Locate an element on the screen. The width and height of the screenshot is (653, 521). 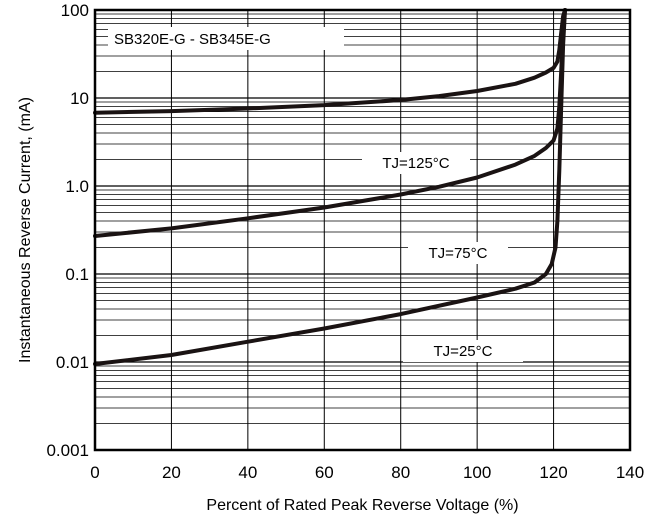
y-tick-label: 10 is located at coordinates (79, 98).